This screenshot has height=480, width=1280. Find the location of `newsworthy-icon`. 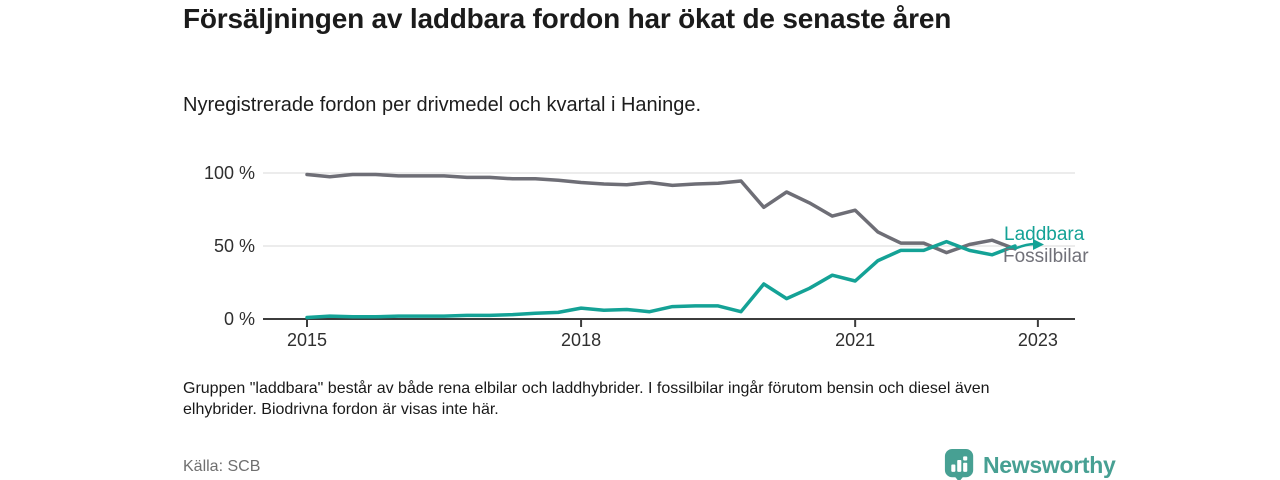

newsworthy-icon is located at coordinates (959, 464).